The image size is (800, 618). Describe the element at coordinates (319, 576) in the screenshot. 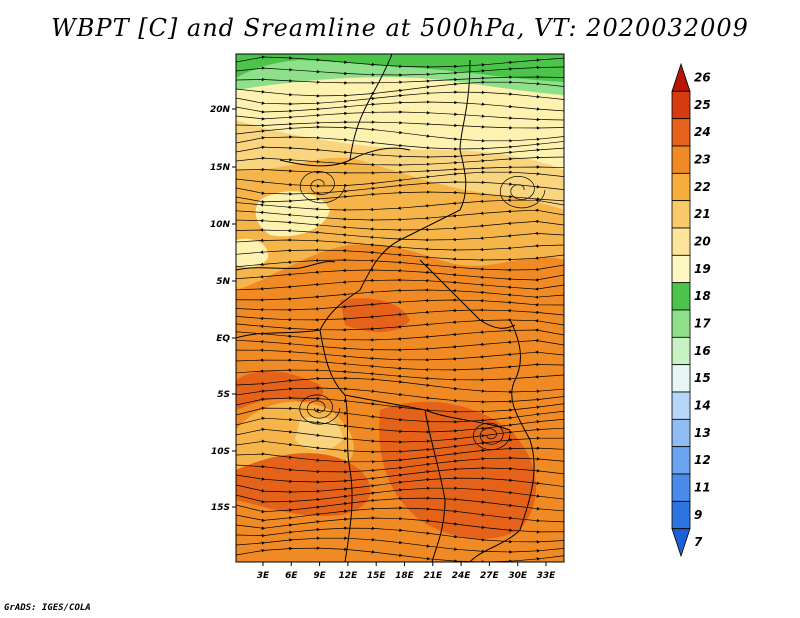

I see `lon-tick-label: 9E` at that location.